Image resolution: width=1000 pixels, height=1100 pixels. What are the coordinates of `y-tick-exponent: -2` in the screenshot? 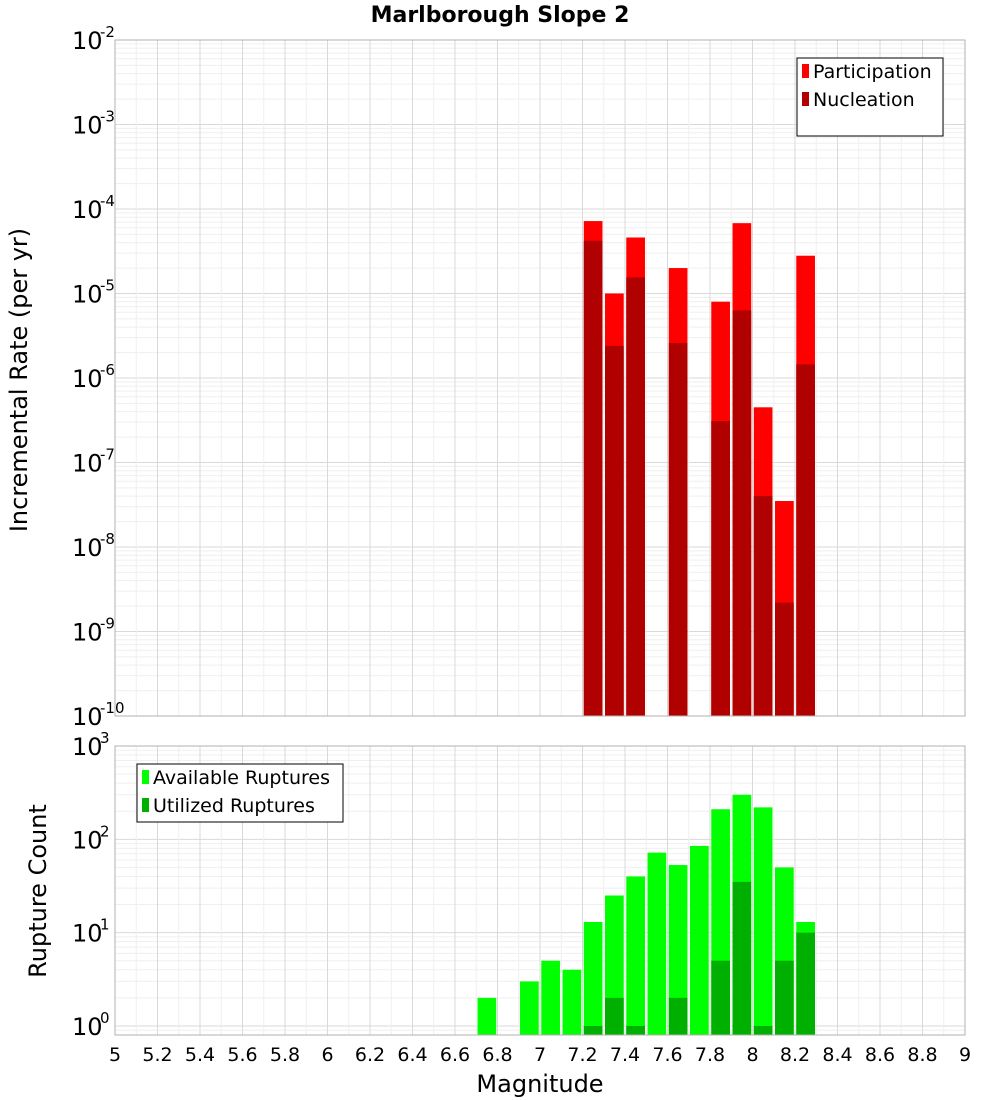 It's located at (107, 32).